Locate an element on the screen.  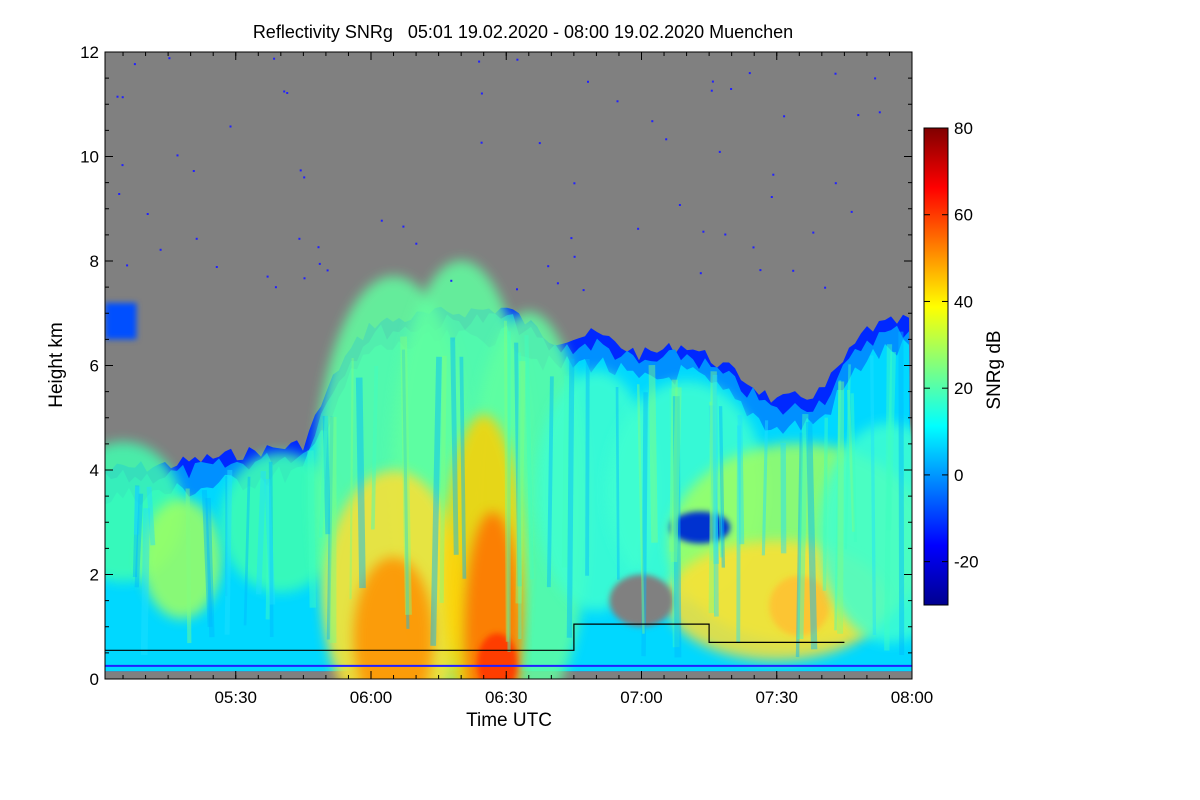
y-tick-label: 0 is located at coordinates (94, 679).